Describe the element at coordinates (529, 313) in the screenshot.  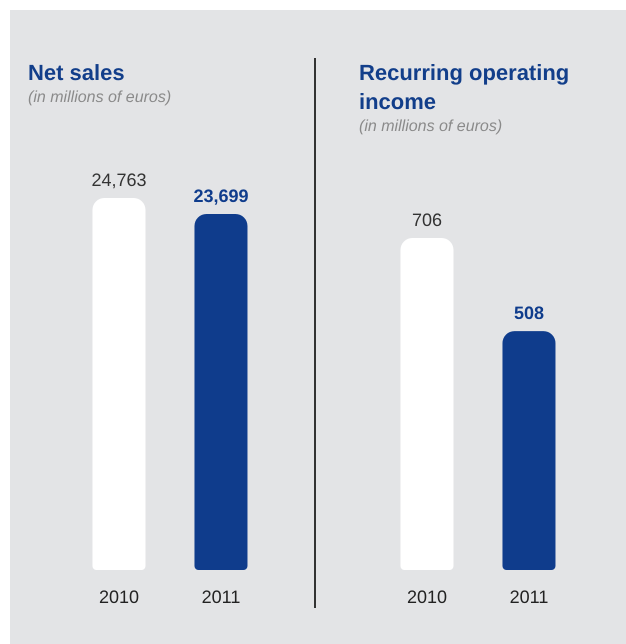
I see `data-label: 508` at that location.